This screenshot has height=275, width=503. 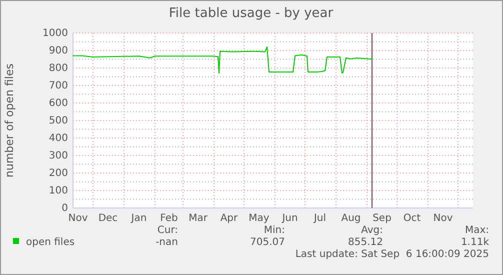 I want to click on x-tick-label: Jul, so click(x=319, y=218).